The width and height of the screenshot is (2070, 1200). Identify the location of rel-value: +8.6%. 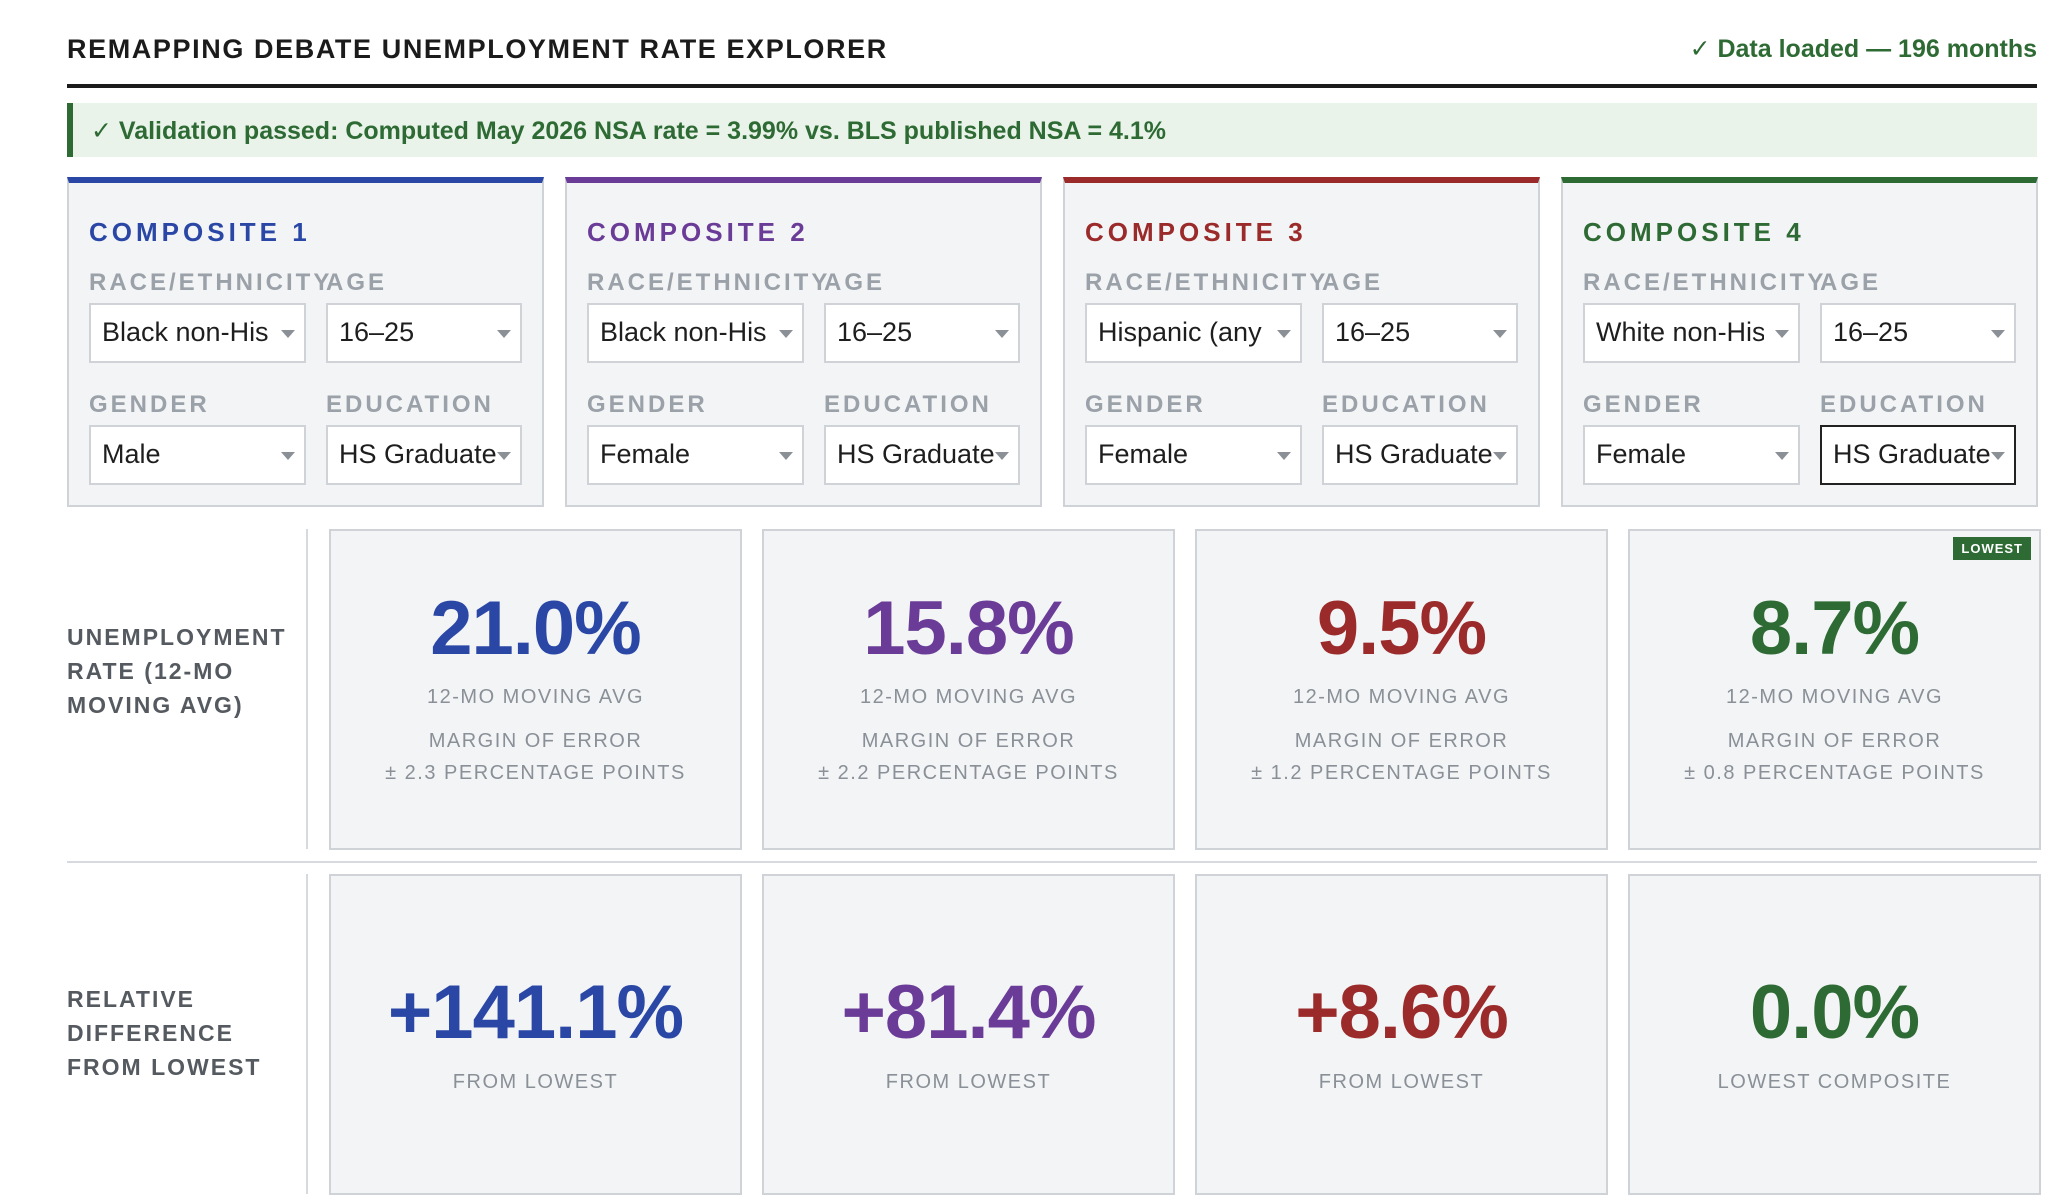
(1402, 1012).